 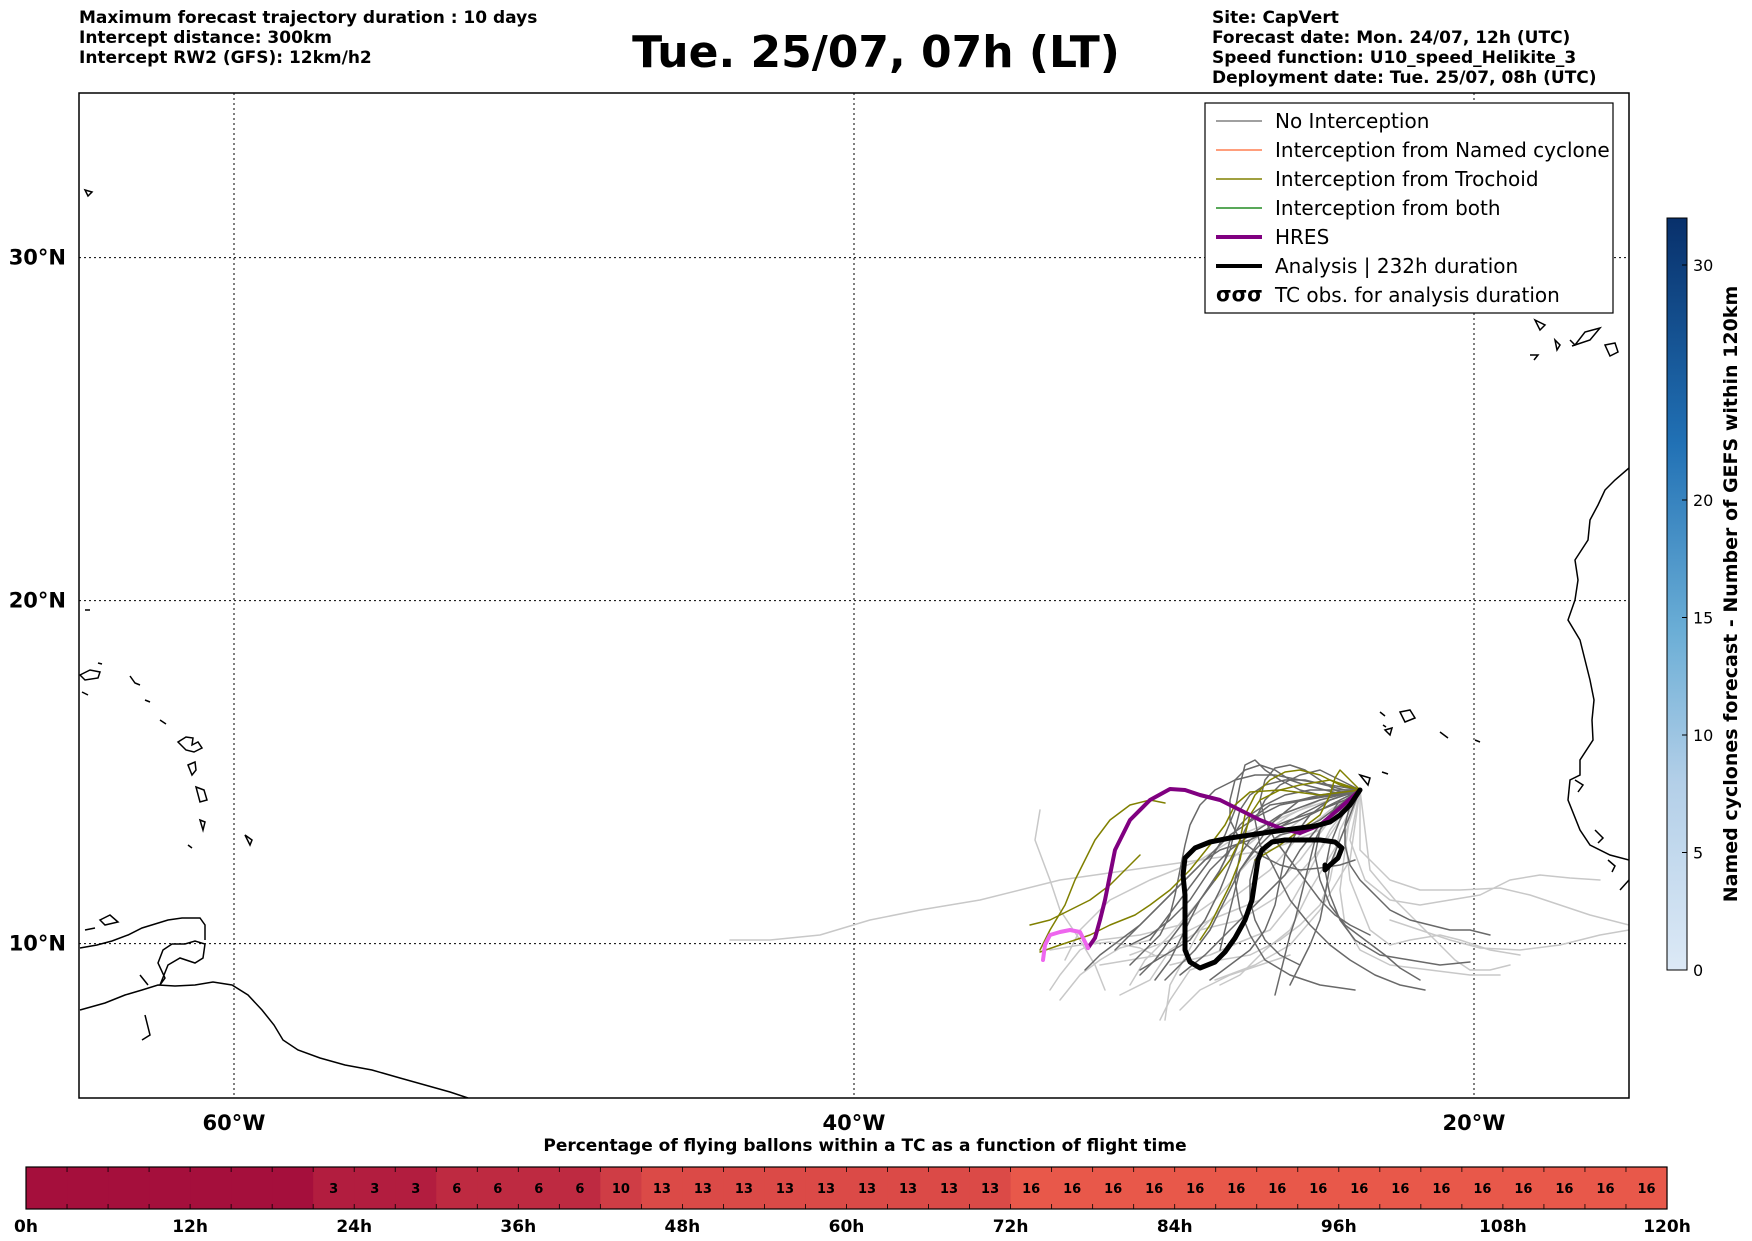 I want to click on legend-entry: No Interception, so click(x=1322, y=121).